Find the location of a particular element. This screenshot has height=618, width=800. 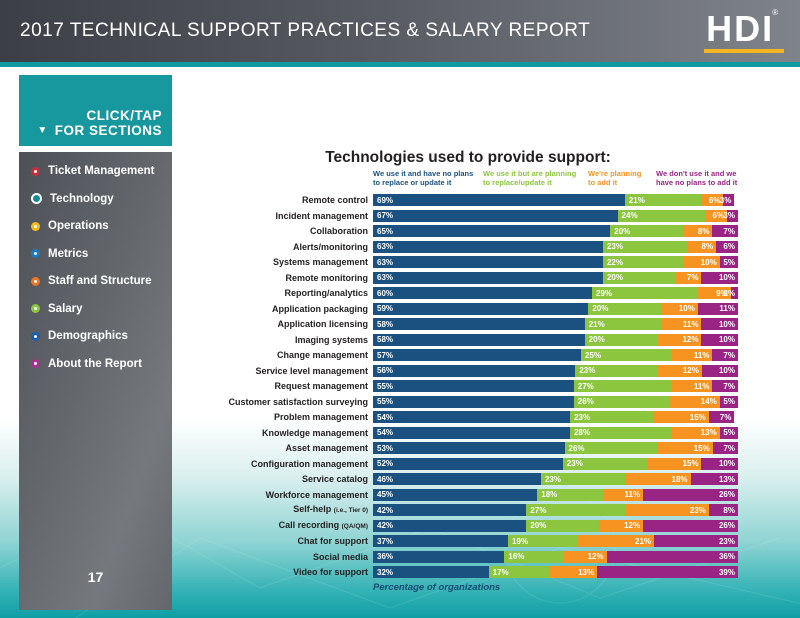

stacked-bar: 65% 20% 8% 7% is located at coordinates (555, 231).